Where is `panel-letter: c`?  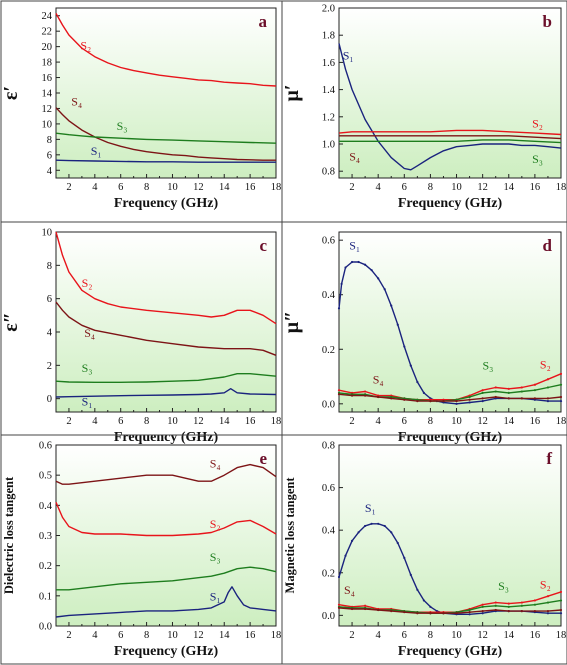 panel-letter: c is located at coordinates (263, 245).